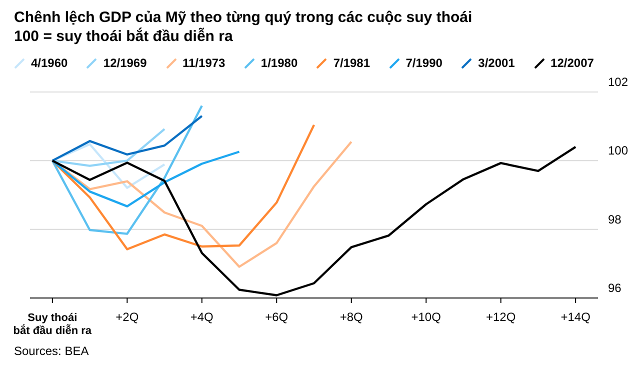 Image resolution: width=640 pixels, height=390 pixels. I want to click on x-tick-label: +8Q, so click(351, 317).